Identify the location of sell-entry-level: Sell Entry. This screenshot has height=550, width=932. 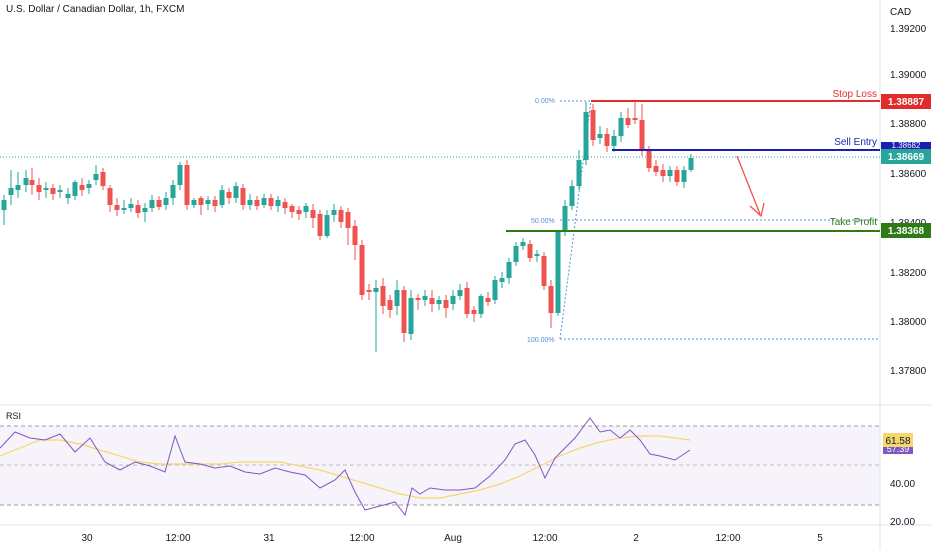
(746, 144).